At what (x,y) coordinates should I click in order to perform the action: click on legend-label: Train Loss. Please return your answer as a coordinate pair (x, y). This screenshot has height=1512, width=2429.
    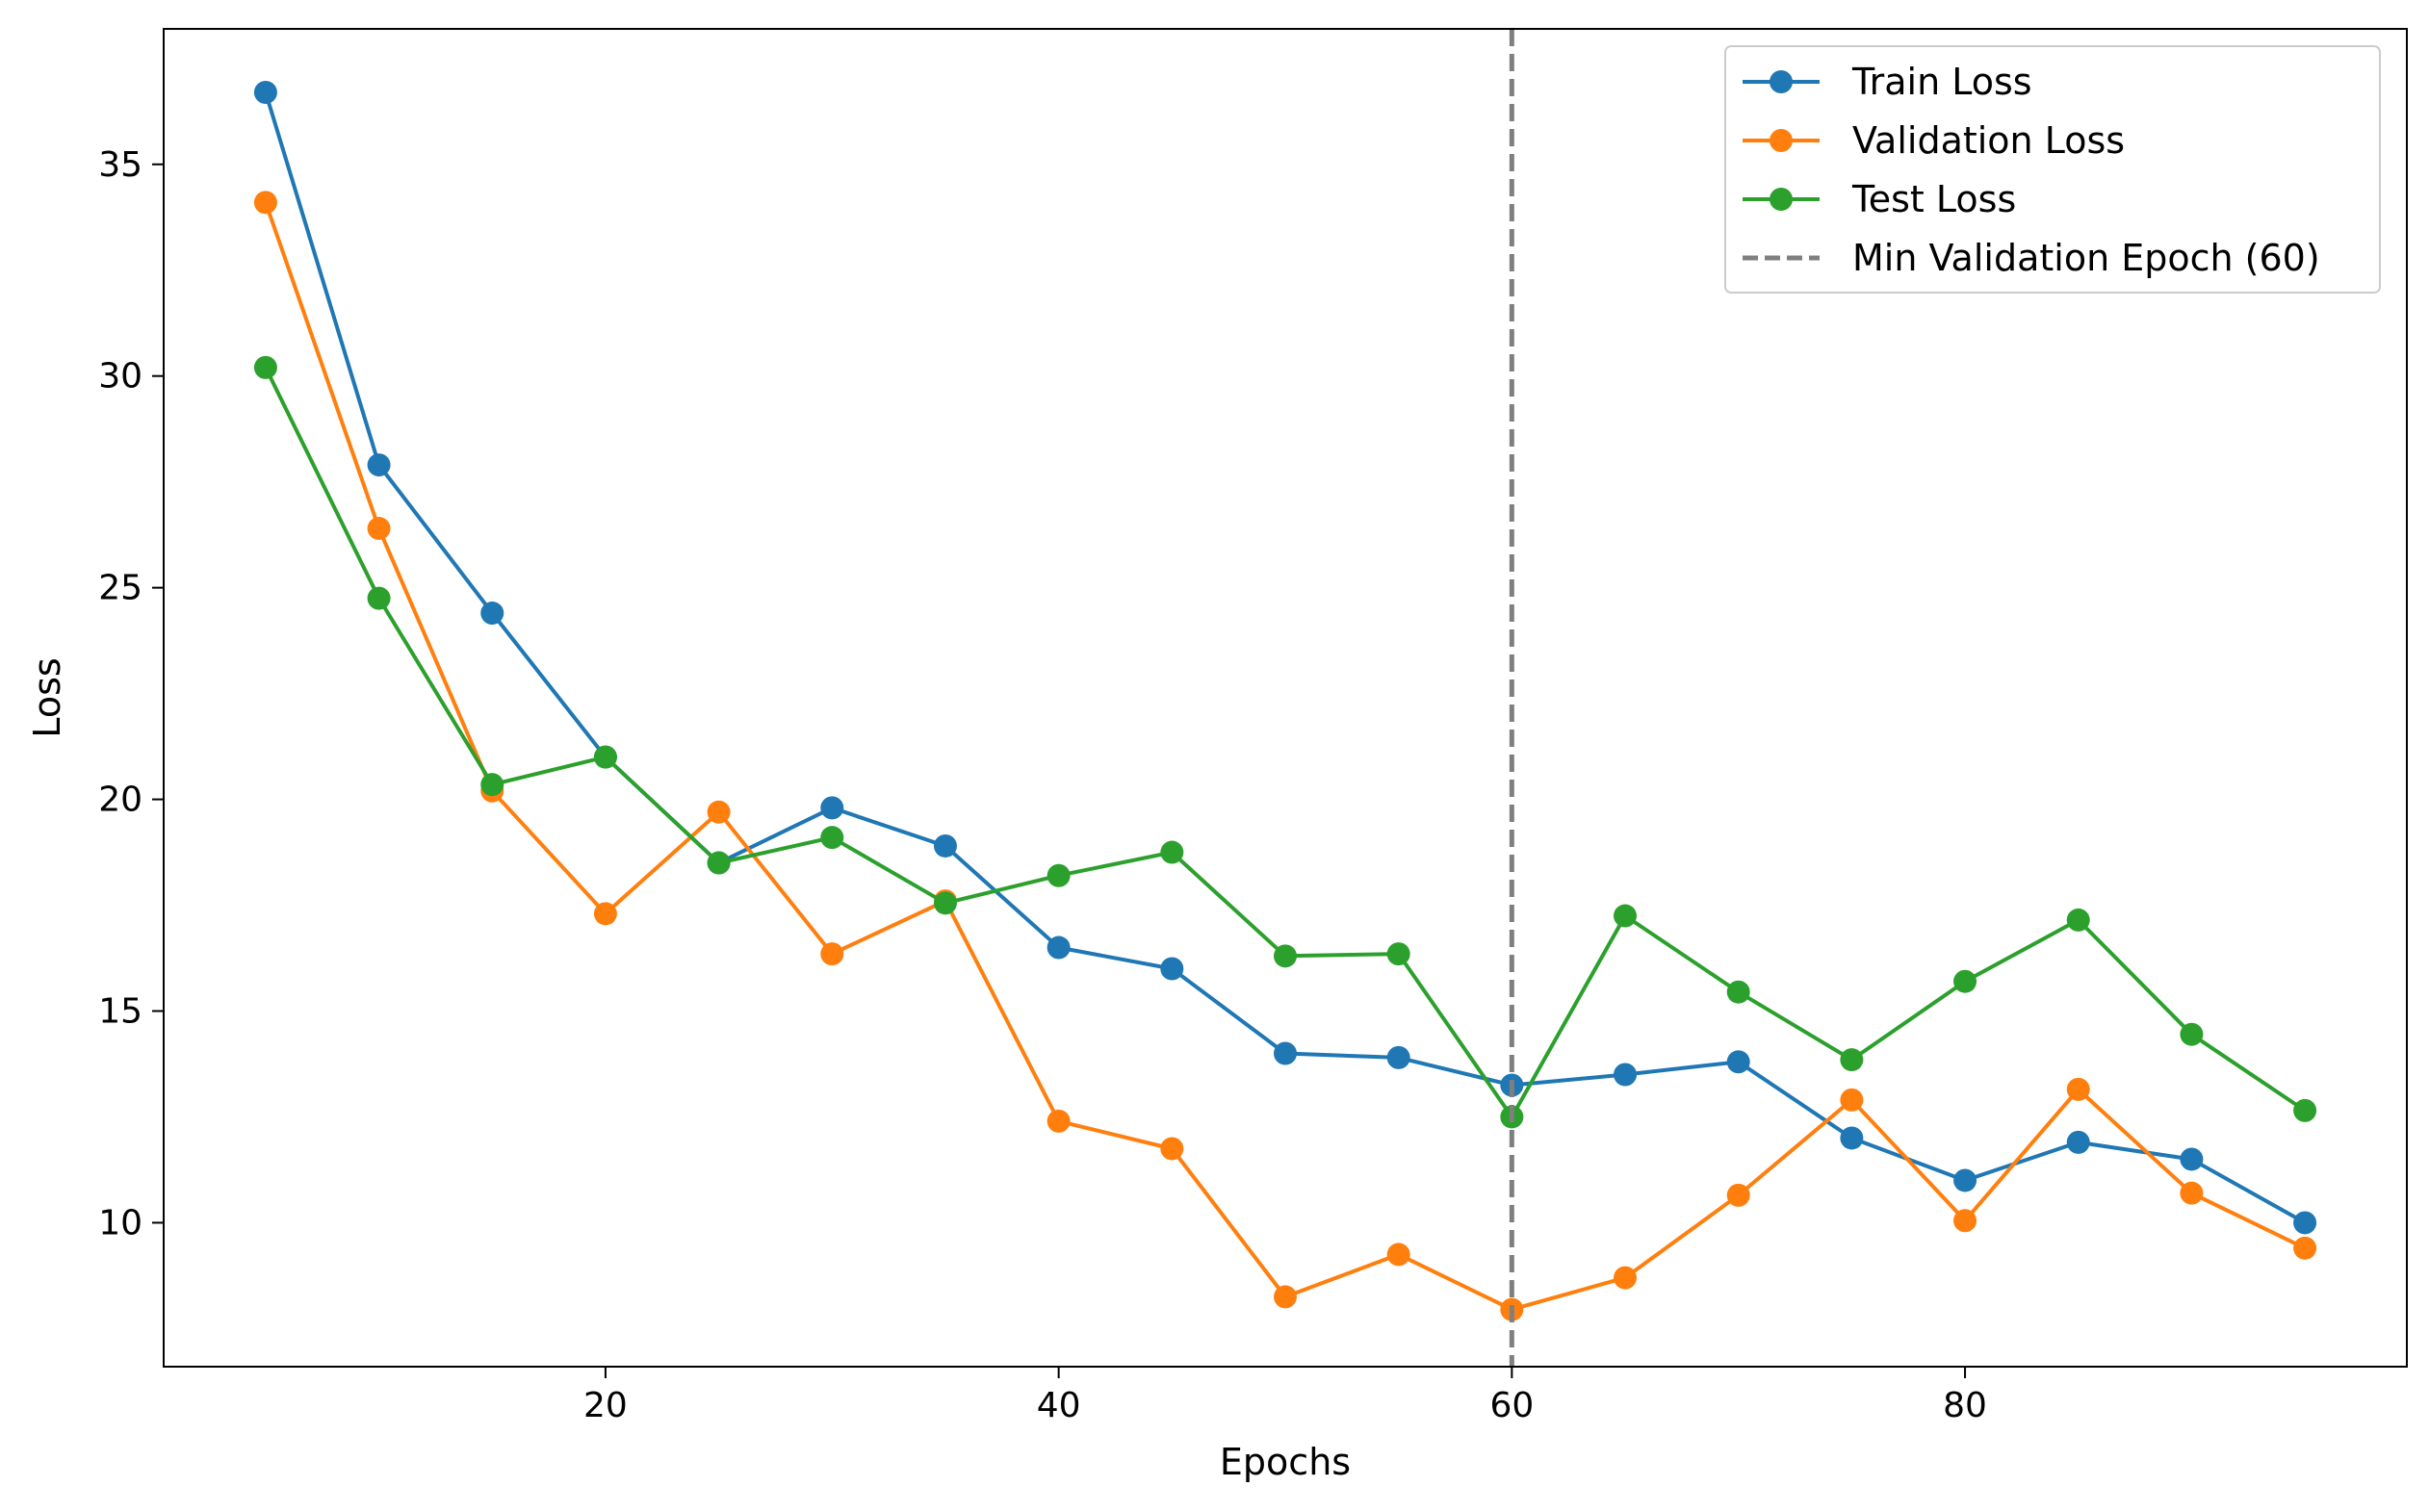
    Looking at the image, I should click on (1941, 82).